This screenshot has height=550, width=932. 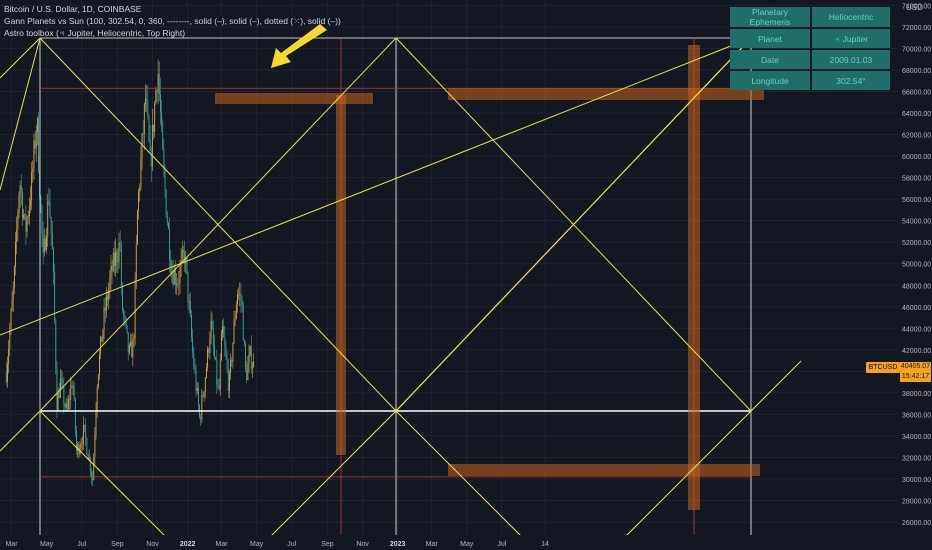 What do you see at coordinates (915, 366) in the screenshot?
I see `last-price-value: 40405.07` at bounding box center [915, 366].